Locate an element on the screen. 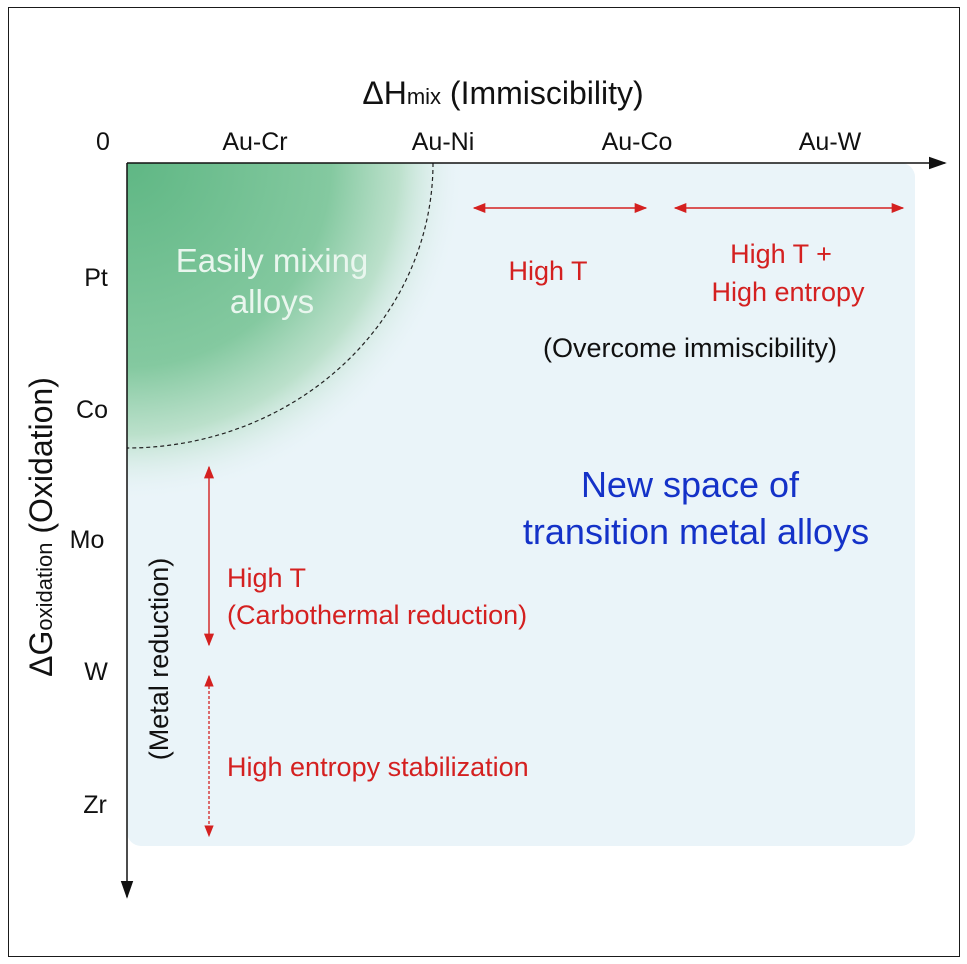  new-space-label-1: New space of is located at coordinates (690, 484).